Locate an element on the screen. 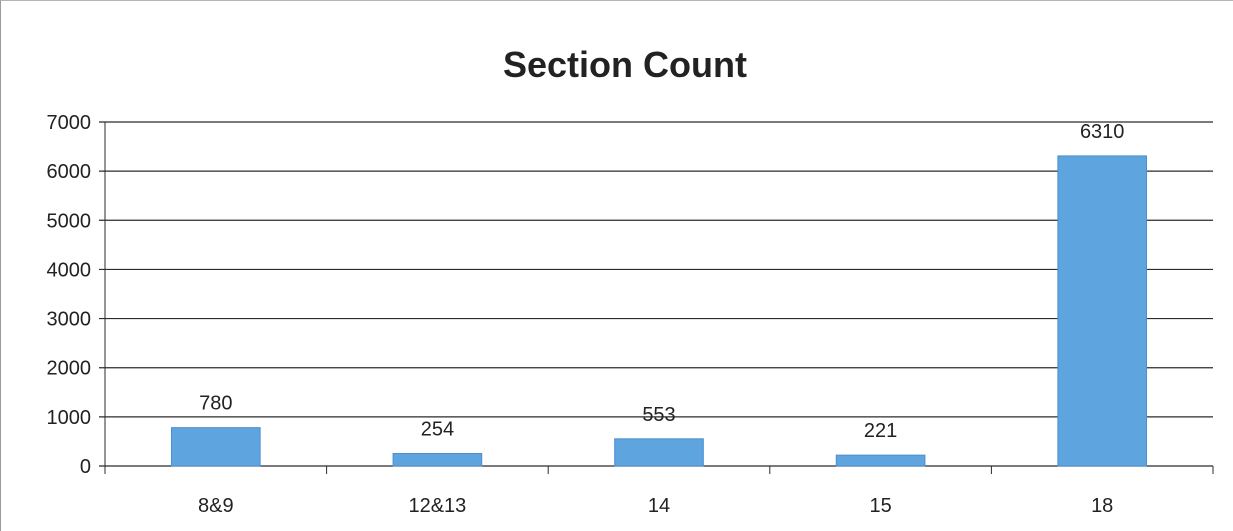 The height and width of the screenshot is (531, 1233). x-tick-label-8&9: 8&9 is located at coordinates (216, 506).